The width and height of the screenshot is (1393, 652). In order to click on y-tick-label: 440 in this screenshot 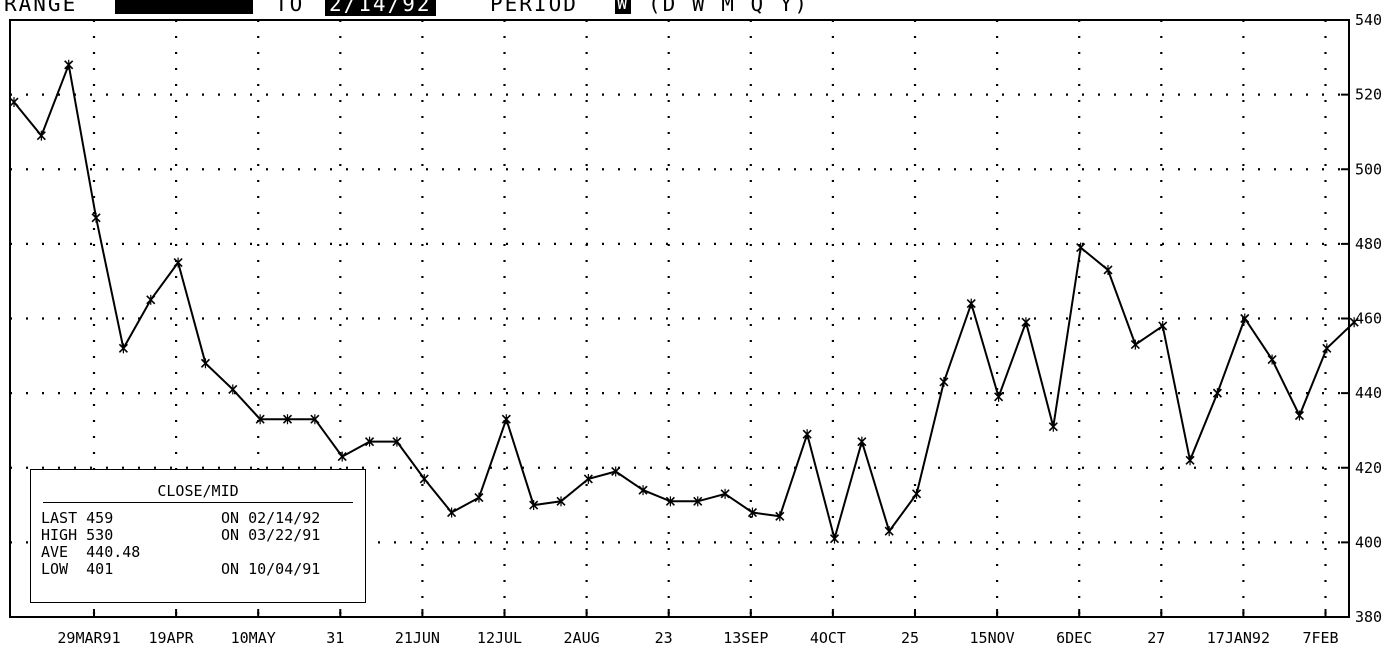, I will do `click(1368, 393)`.